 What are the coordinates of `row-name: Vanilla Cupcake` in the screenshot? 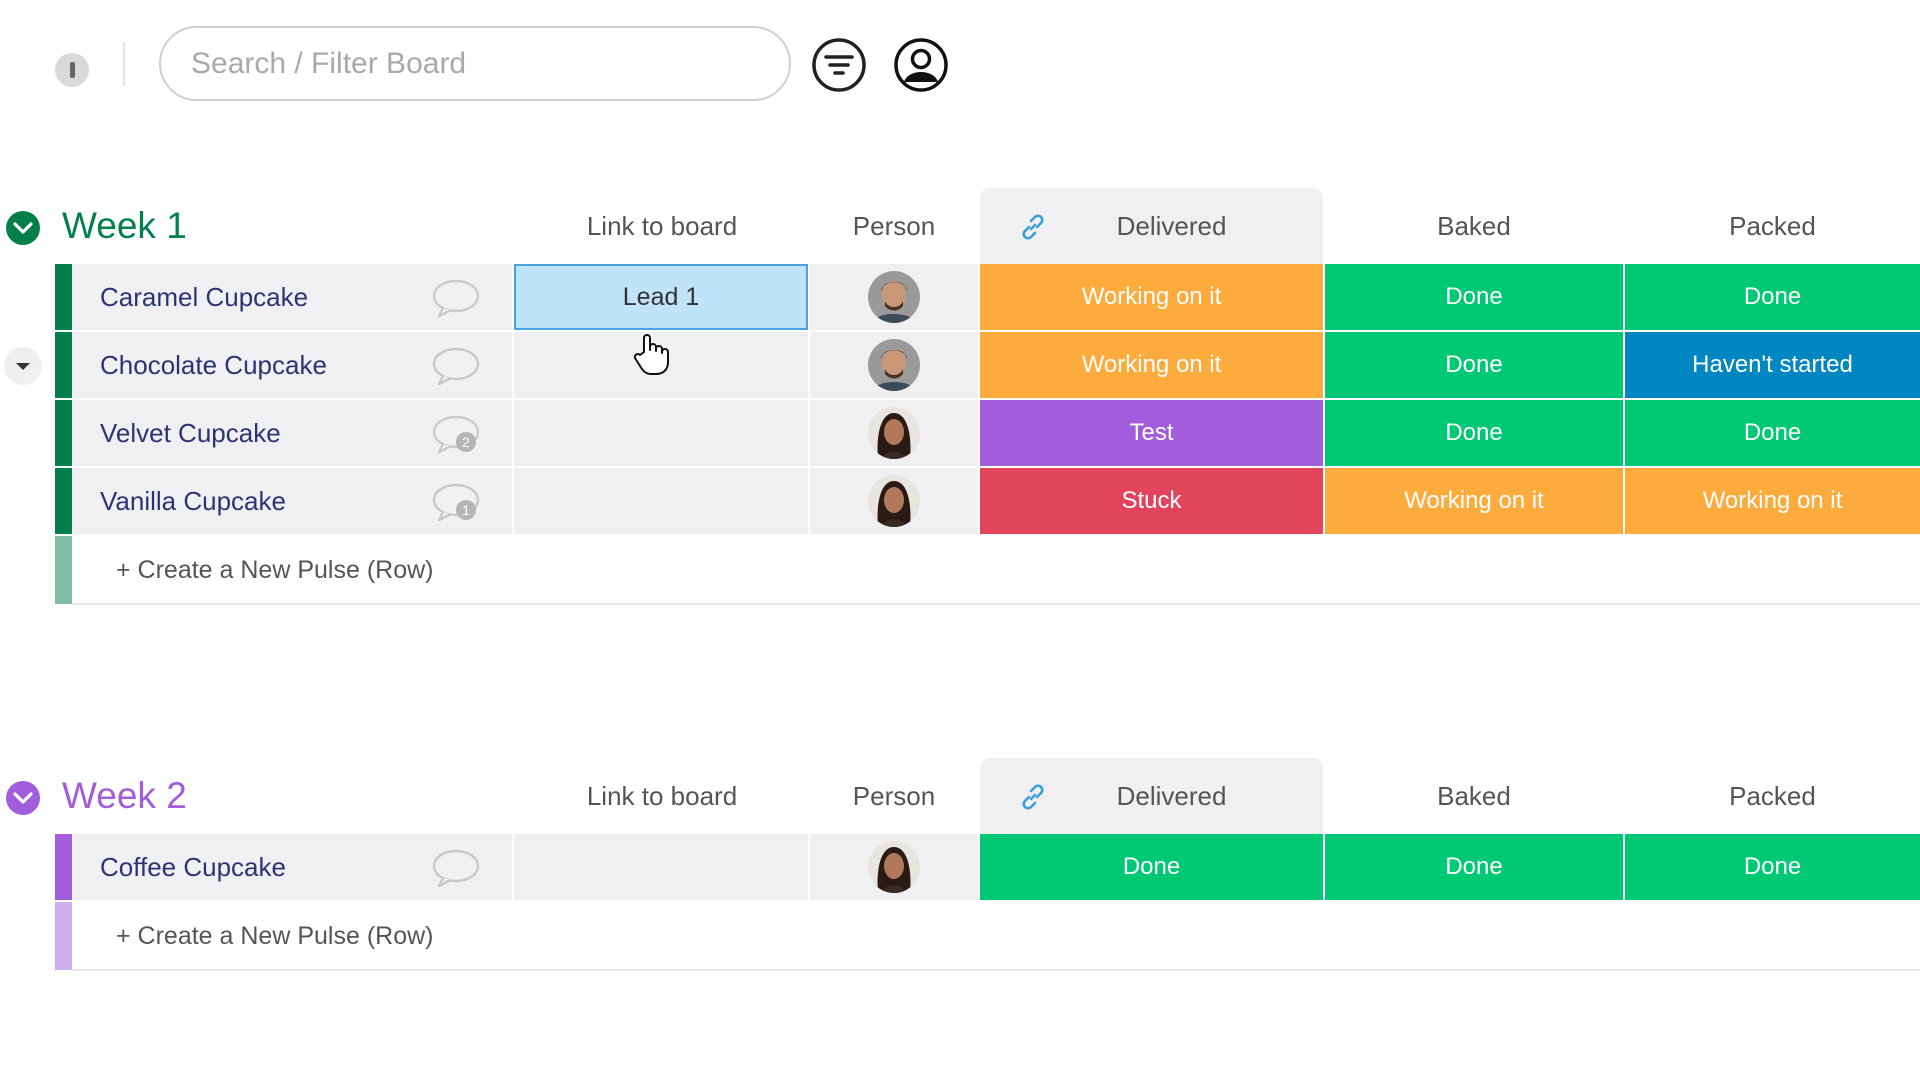 It's located at (193, 501).